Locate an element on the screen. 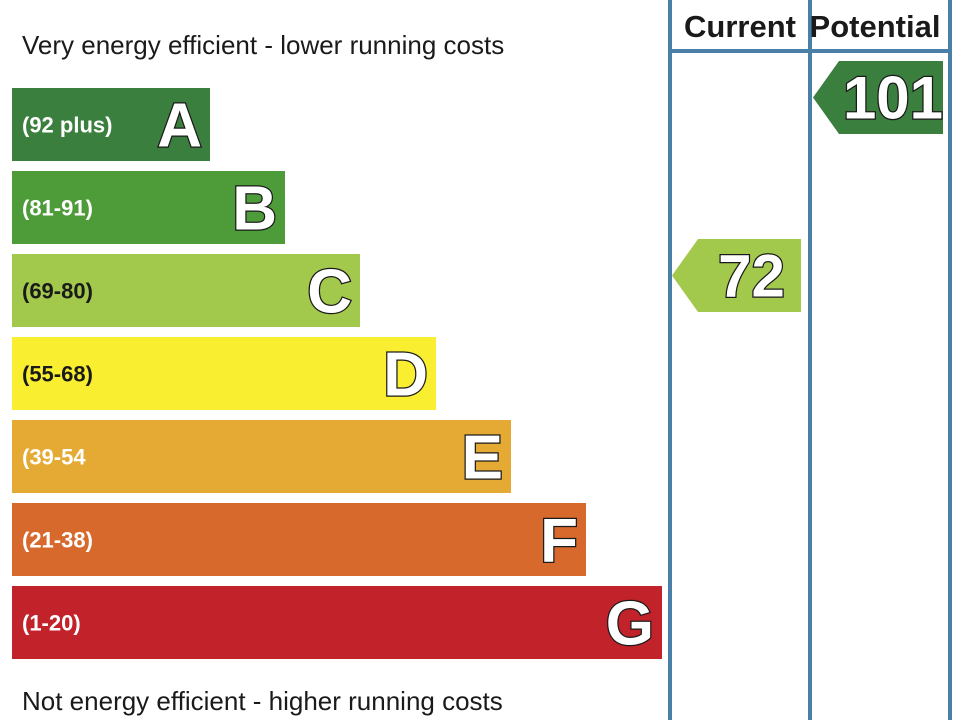  band-letter-g: G is located at coordinates (630, 624).